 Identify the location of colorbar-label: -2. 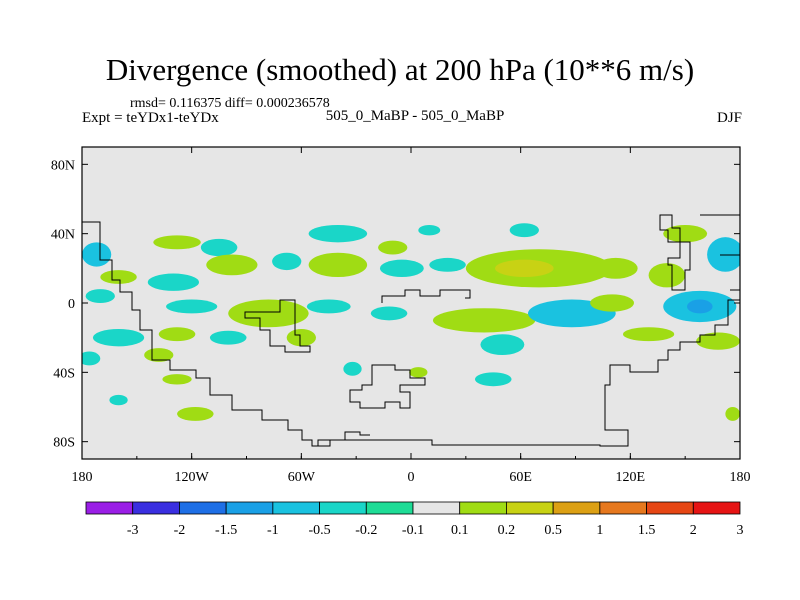
(180, 530).